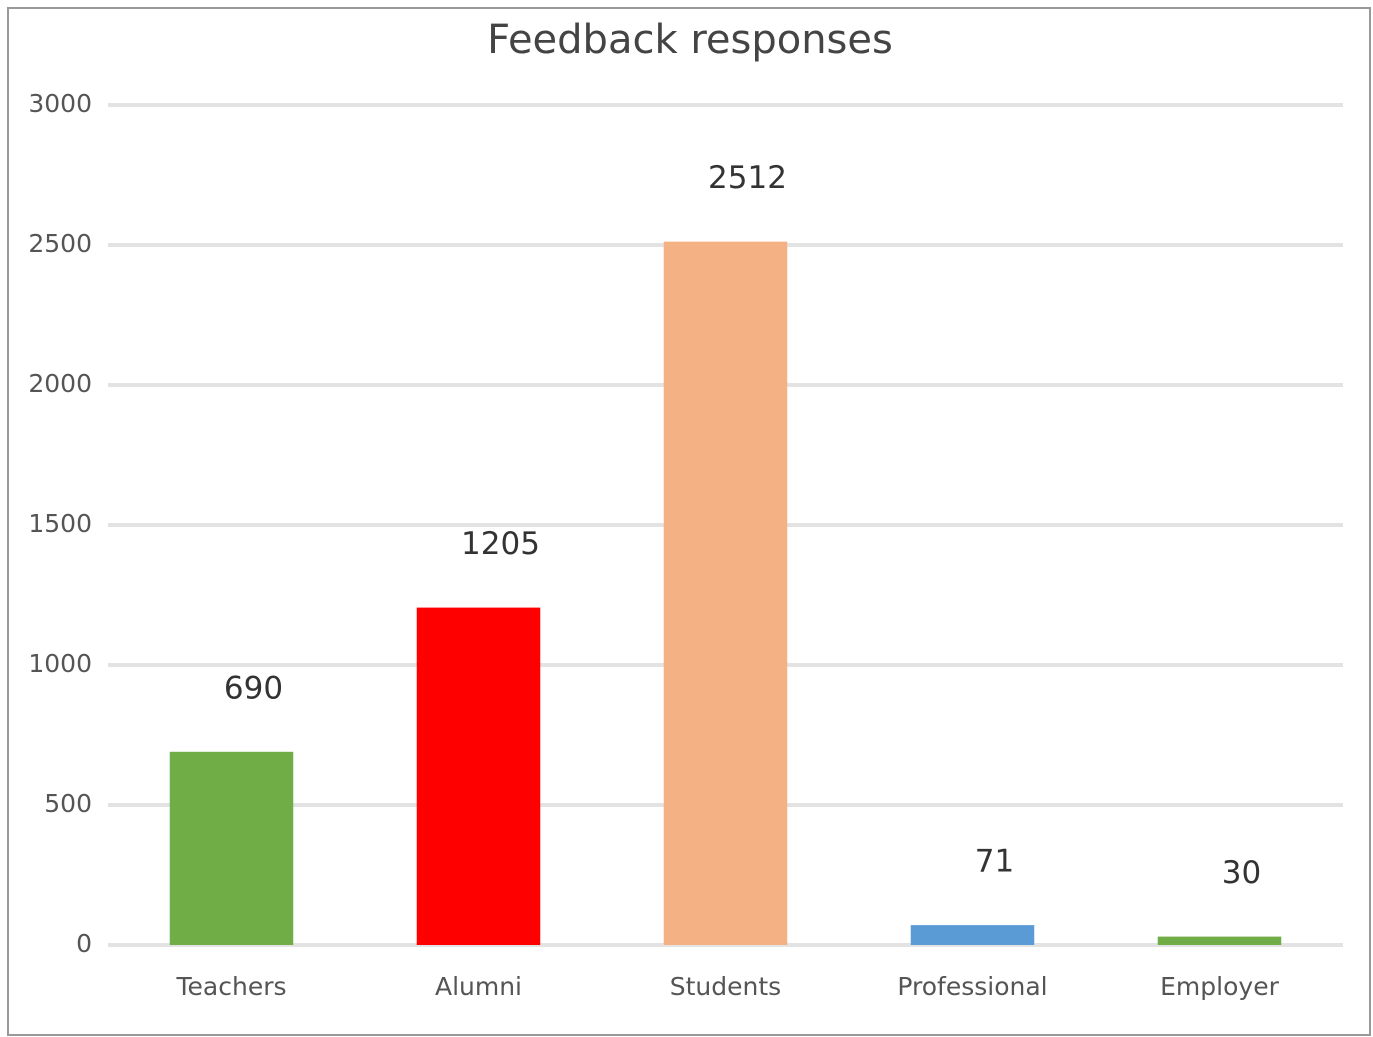  I want to click on x-tick-label: Teachers, so click(231, 986).